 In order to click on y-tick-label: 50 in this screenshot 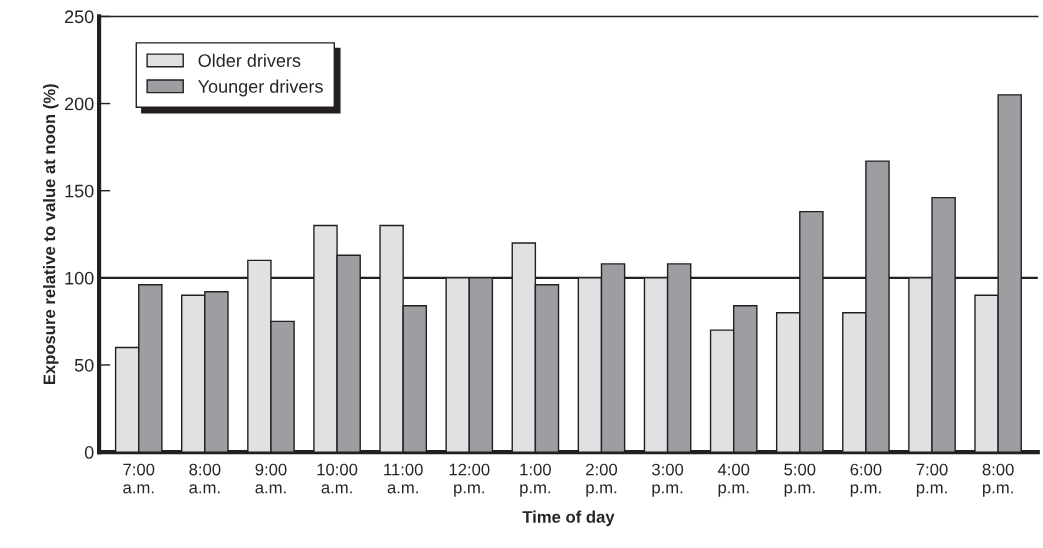, I will do `click(84, 365)`.